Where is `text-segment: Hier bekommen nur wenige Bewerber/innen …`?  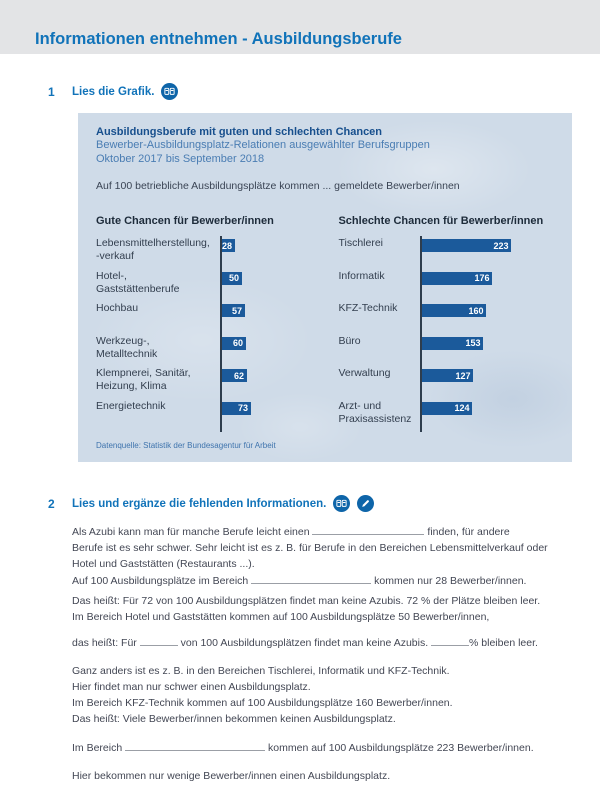
text-segment: Hier bekommen nur wenige Bewerber/innen … is located at coordinates (231, 776).